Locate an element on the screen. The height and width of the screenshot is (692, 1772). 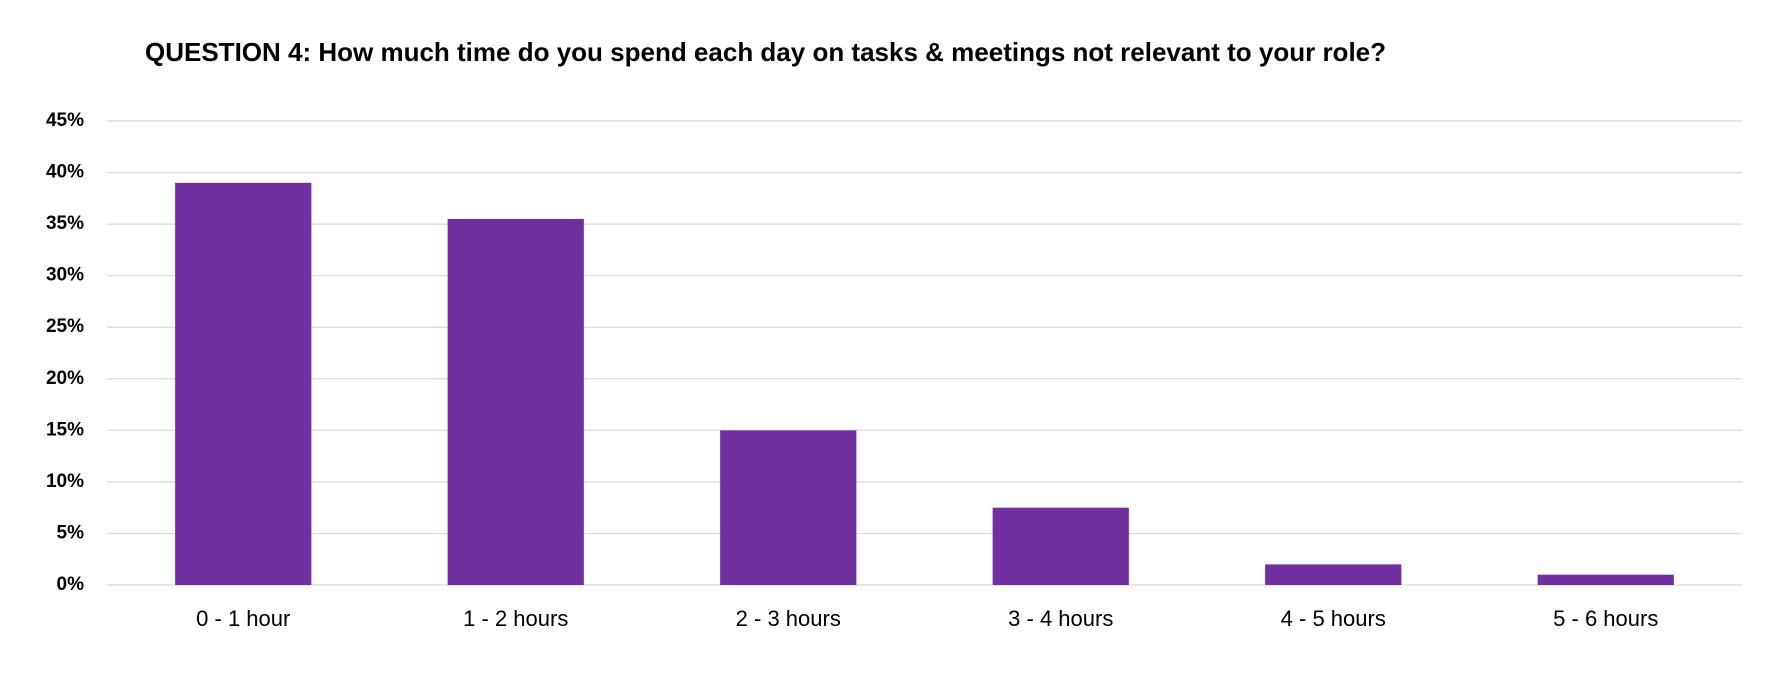
y-tick-label: 40% is located at coordinates (65, 172).